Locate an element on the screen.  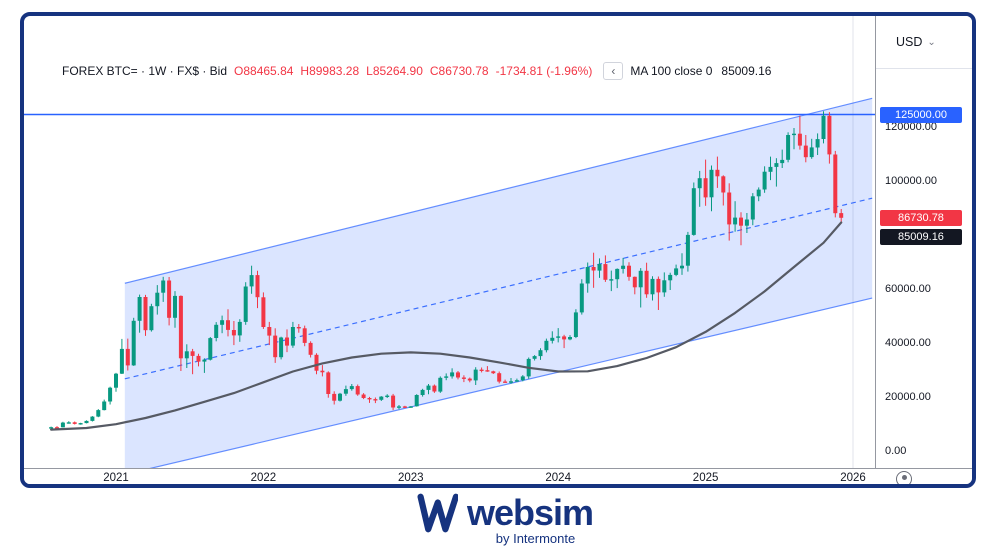
chevron-down-icon: ⌄ is located at coordinates (931, 42).